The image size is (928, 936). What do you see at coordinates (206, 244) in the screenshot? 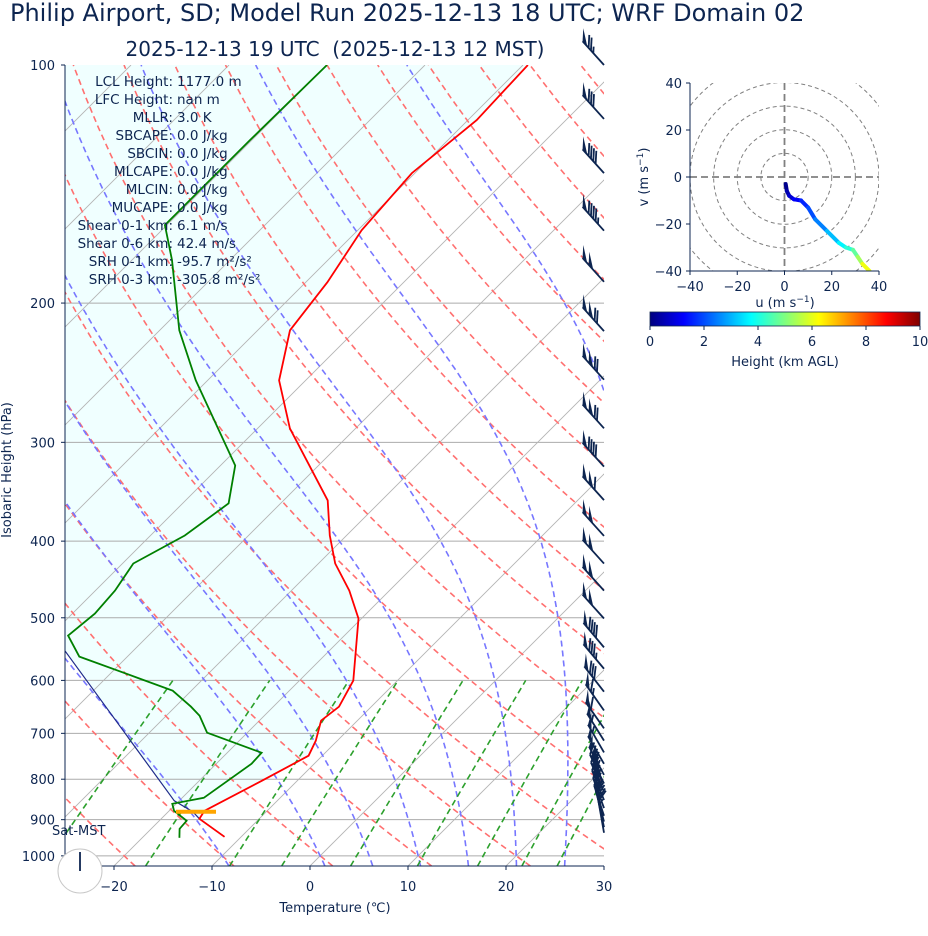
I see `stat-value: 42.4 m/s` at bounding box center [206, 244].